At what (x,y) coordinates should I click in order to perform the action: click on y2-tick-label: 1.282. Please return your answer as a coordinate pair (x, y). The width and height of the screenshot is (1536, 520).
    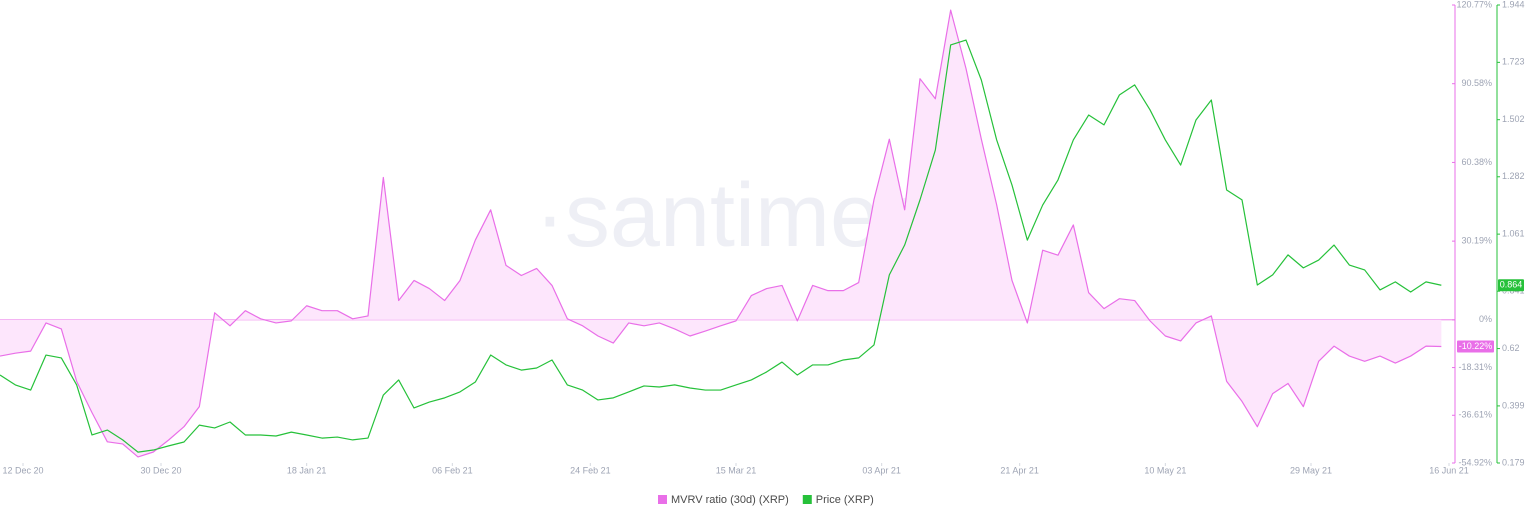
    Looking at the image, I should click on (1513, 176).